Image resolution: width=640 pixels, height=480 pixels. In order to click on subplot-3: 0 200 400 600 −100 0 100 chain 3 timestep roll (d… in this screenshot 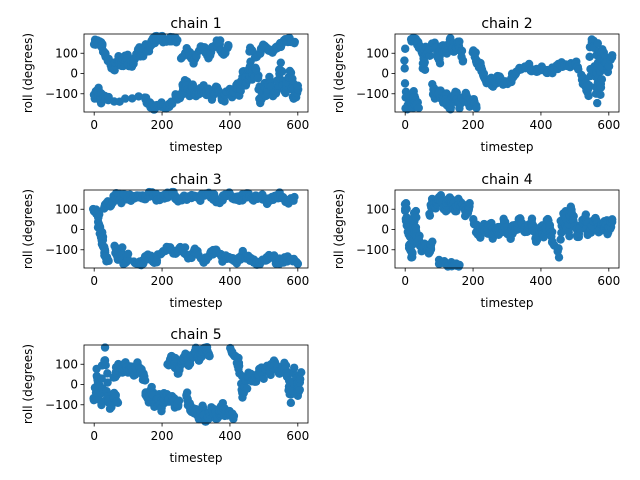, I will do `click(165, 241)`.